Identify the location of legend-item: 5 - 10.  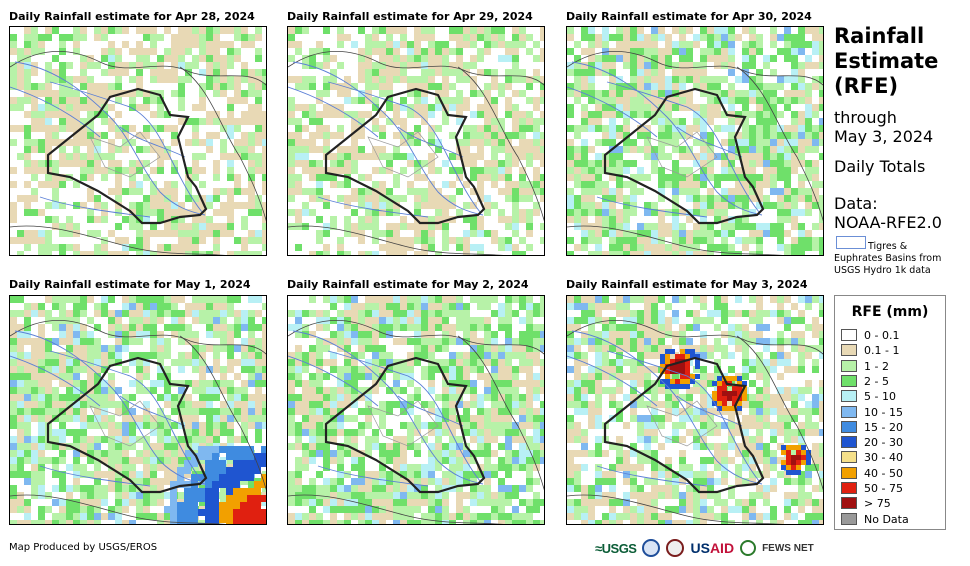
(893, 396).